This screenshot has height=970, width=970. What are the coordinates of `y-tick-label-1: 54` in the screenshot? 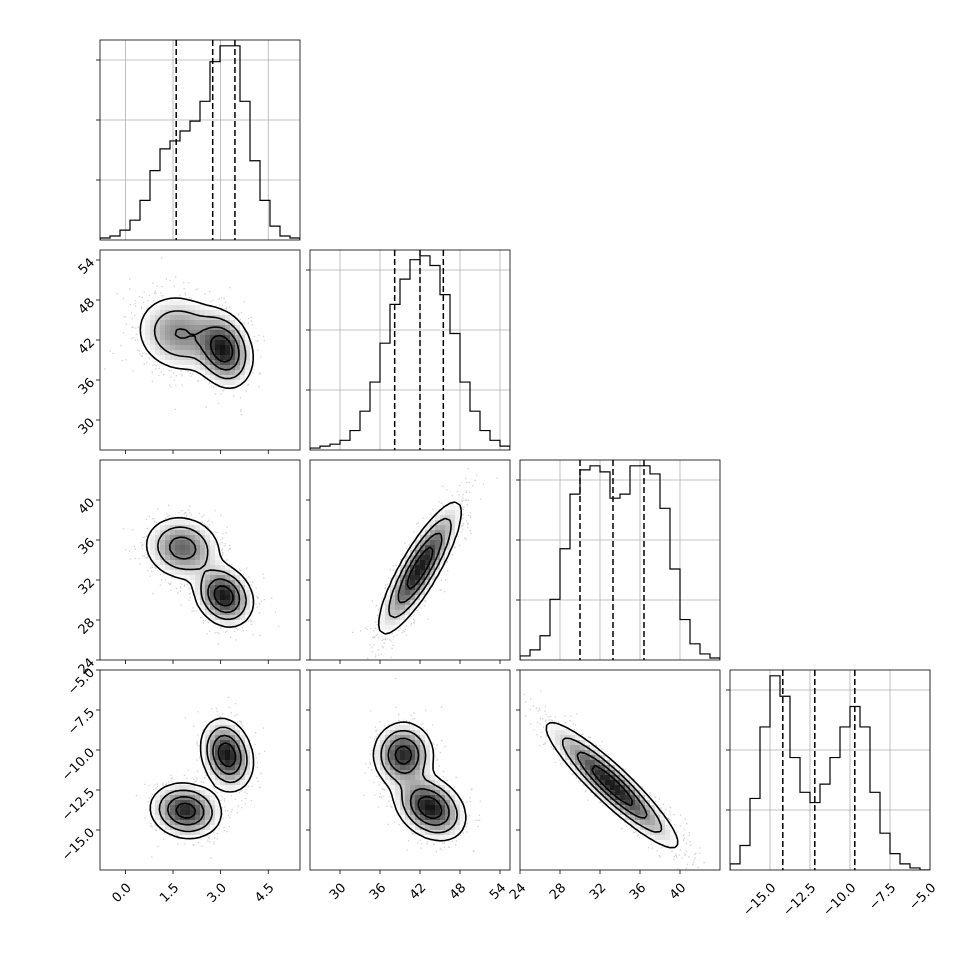 It's located at (87, 266).